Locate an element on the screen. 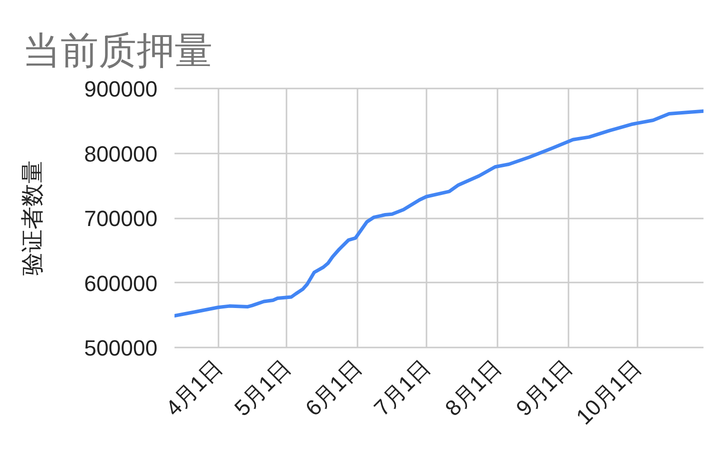 This screenshot has width=725, height=452. y-axis-title: 验证者数量 is located at coordinates (32, 218).